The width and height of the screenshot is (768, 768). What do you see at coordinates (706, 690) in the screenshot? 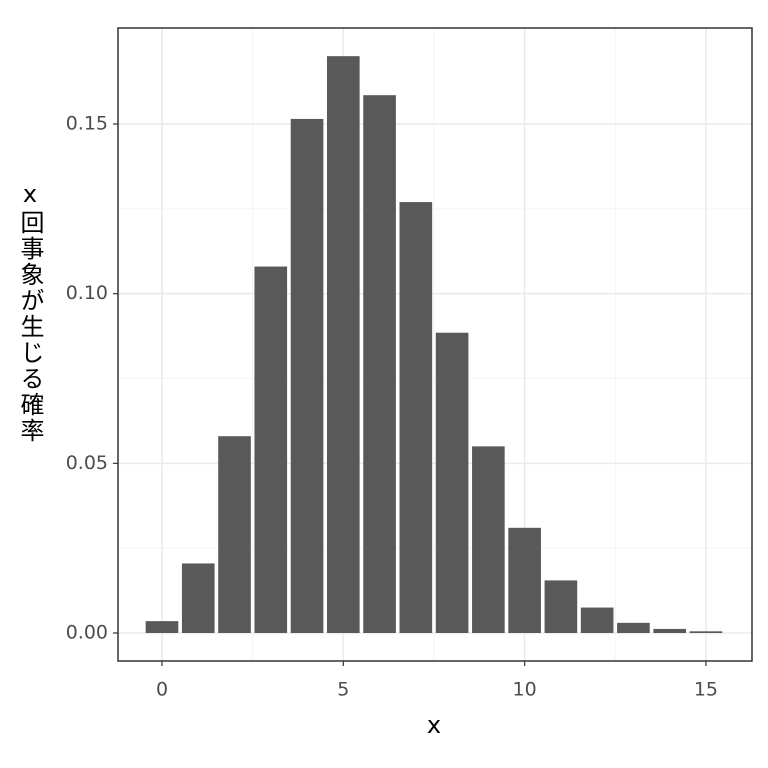
I see `x-tick-label: 15` at bounding box center [706, 690].